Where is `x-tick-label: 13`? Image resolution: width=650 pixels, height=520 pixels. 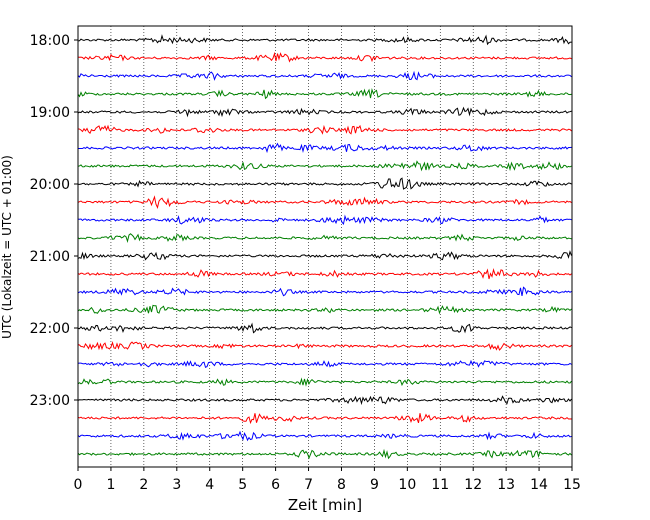 x-tick-label: 13 is located at coordinates (506, 485).